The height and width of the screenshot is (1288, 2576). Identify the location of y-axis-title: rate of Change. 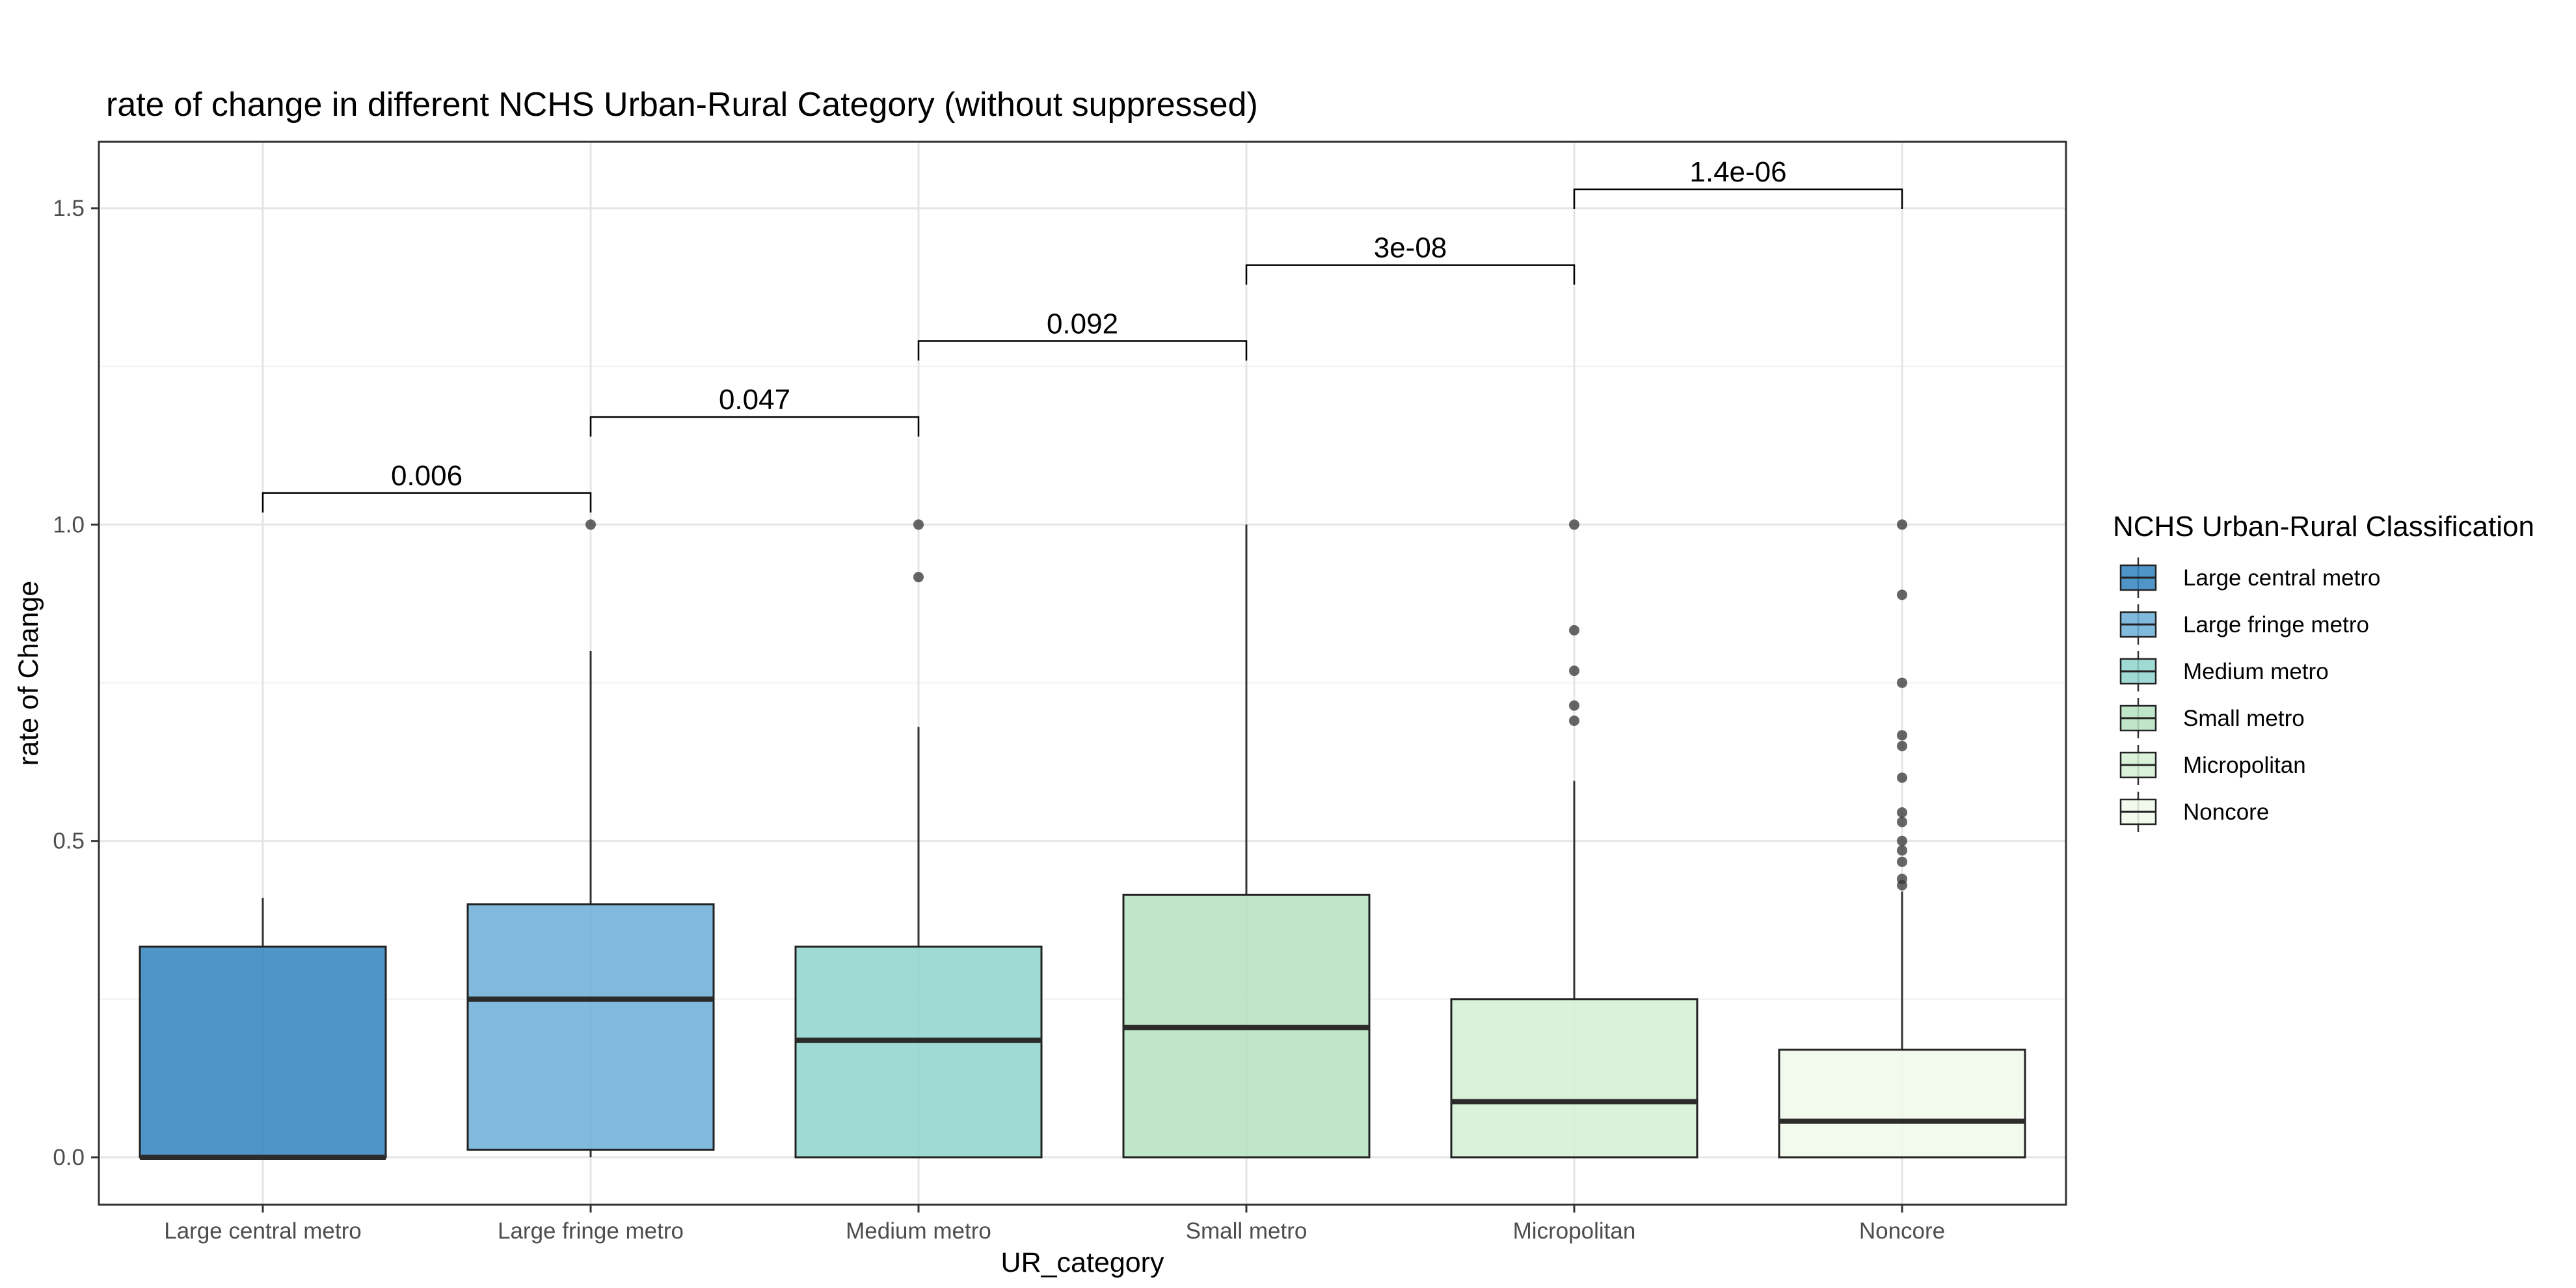
(28, 673).